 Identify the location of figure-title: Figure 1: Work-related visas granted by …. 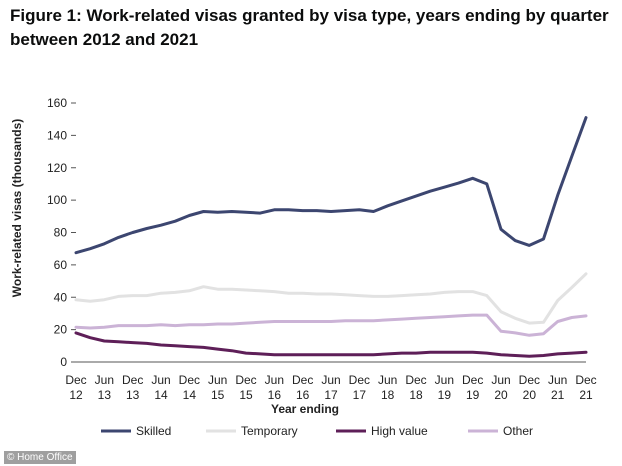
(309, 27).